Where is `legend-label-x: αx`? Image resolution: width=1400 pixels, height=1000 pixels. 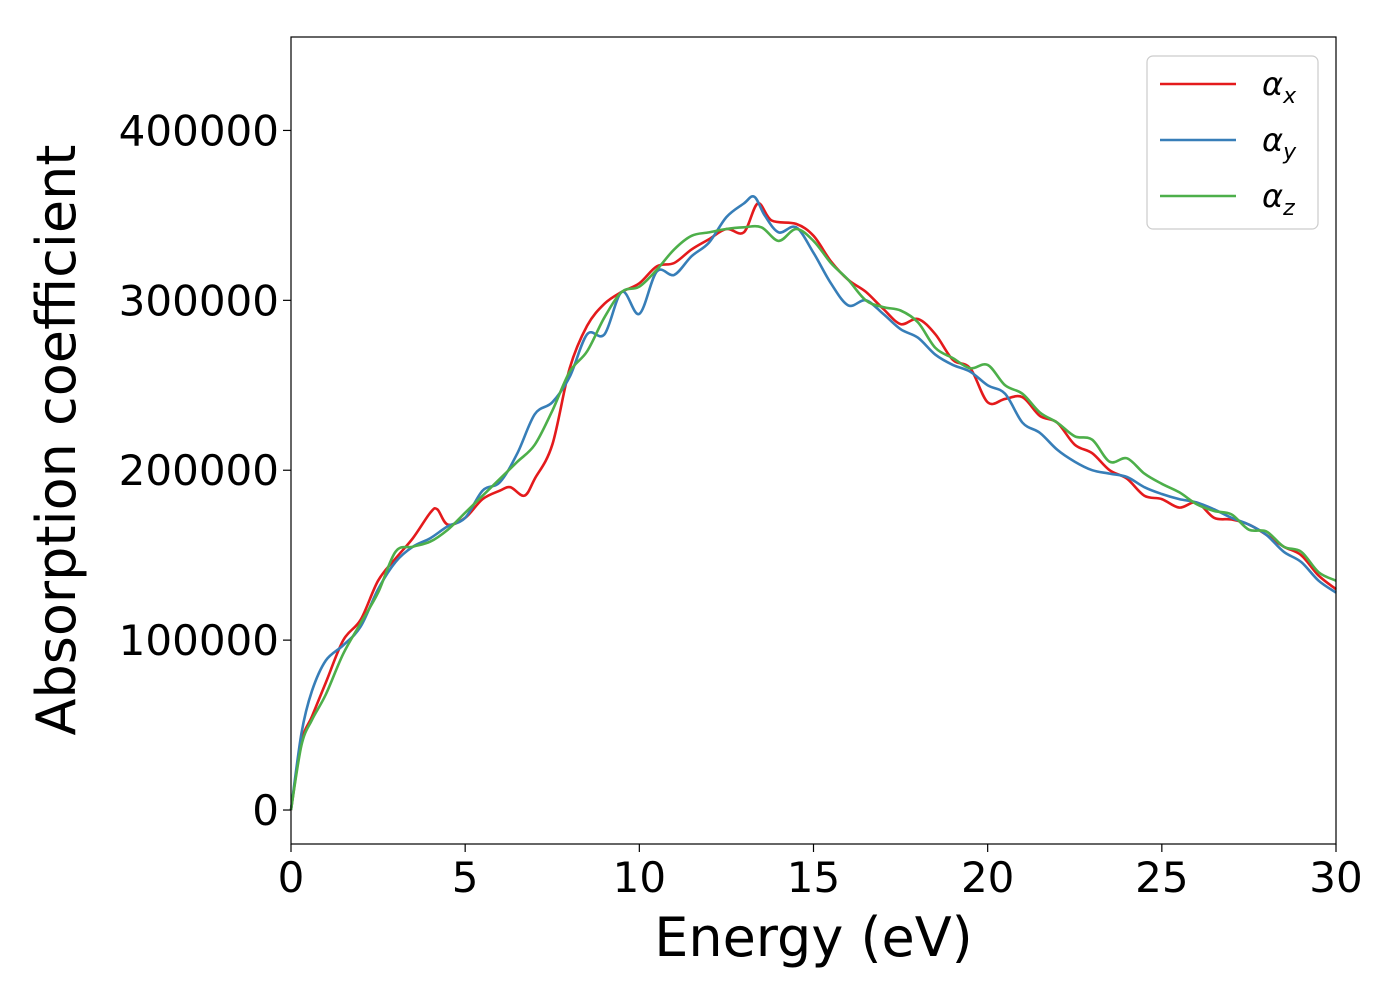 legend-label-x: αx is located at coordinates (1279, 87).